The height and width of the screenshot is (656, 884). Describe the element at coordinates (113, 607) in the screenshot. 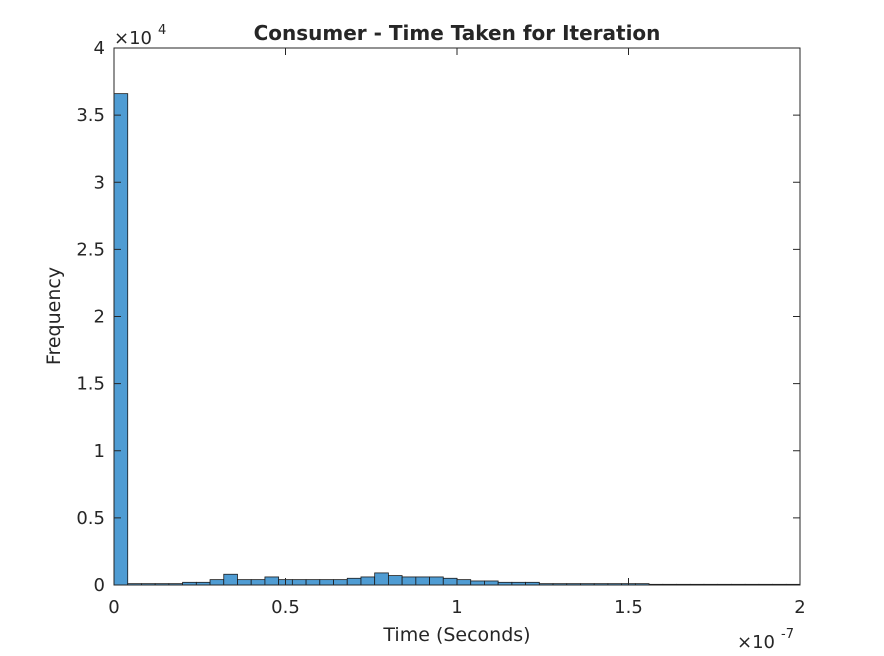

I see `x-tick-label: 0` at that location.